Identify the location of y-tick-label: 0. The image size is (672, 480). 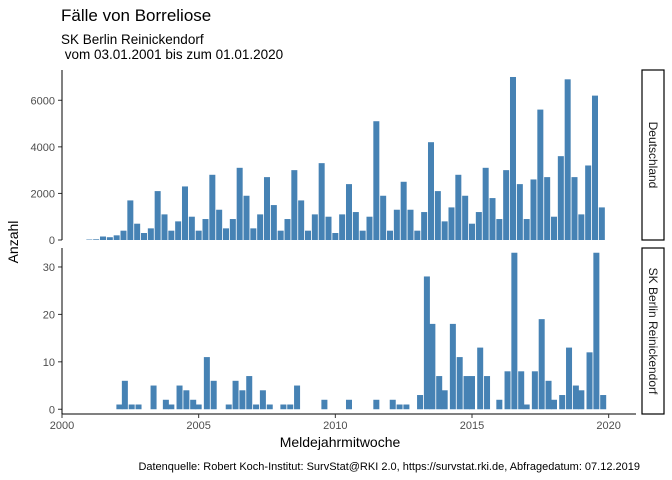
(52, 241).